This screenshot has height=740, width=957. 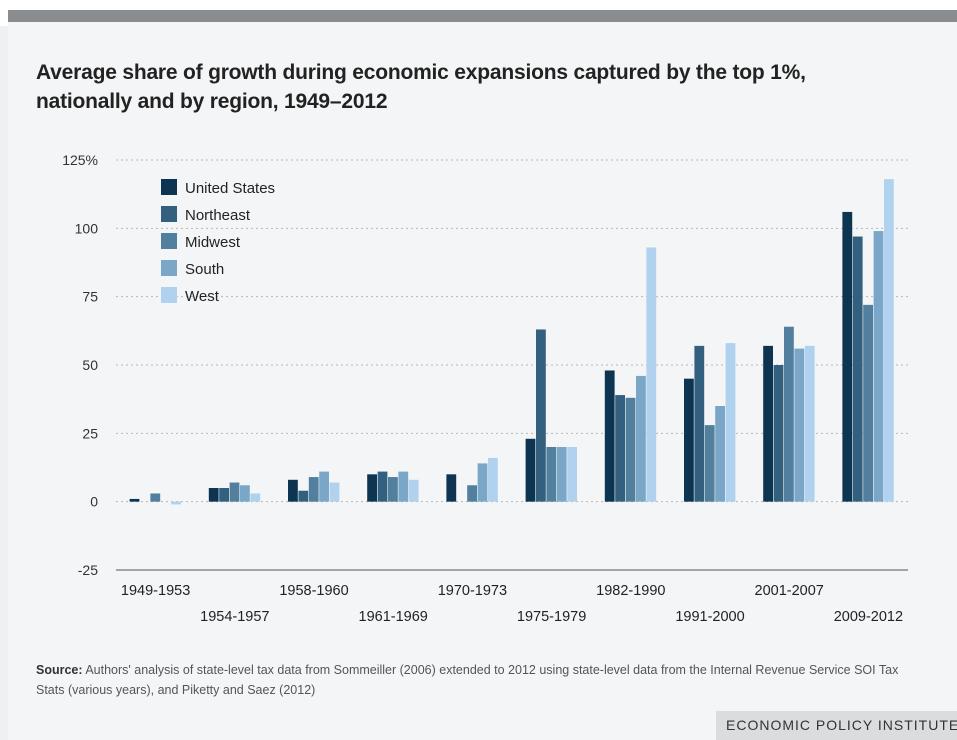 What do you see at coordinates (90, 433) in the screenshot?
I see `y-tick-label: 25` at bounding box center [90, 433].